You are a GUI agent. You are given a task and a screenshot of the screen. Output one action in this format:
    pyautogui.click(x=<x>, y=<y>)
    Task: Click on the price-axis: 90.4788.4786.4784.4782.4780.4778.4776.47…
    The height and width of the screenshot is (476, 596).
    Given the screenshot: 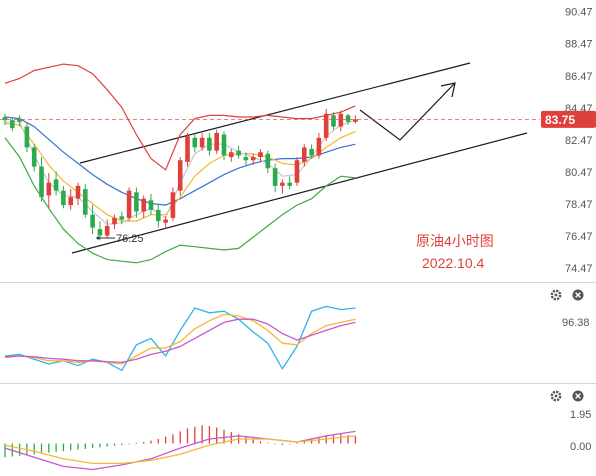 What is the action you would take?
    pyautogui.click(x=579, y=141)
    